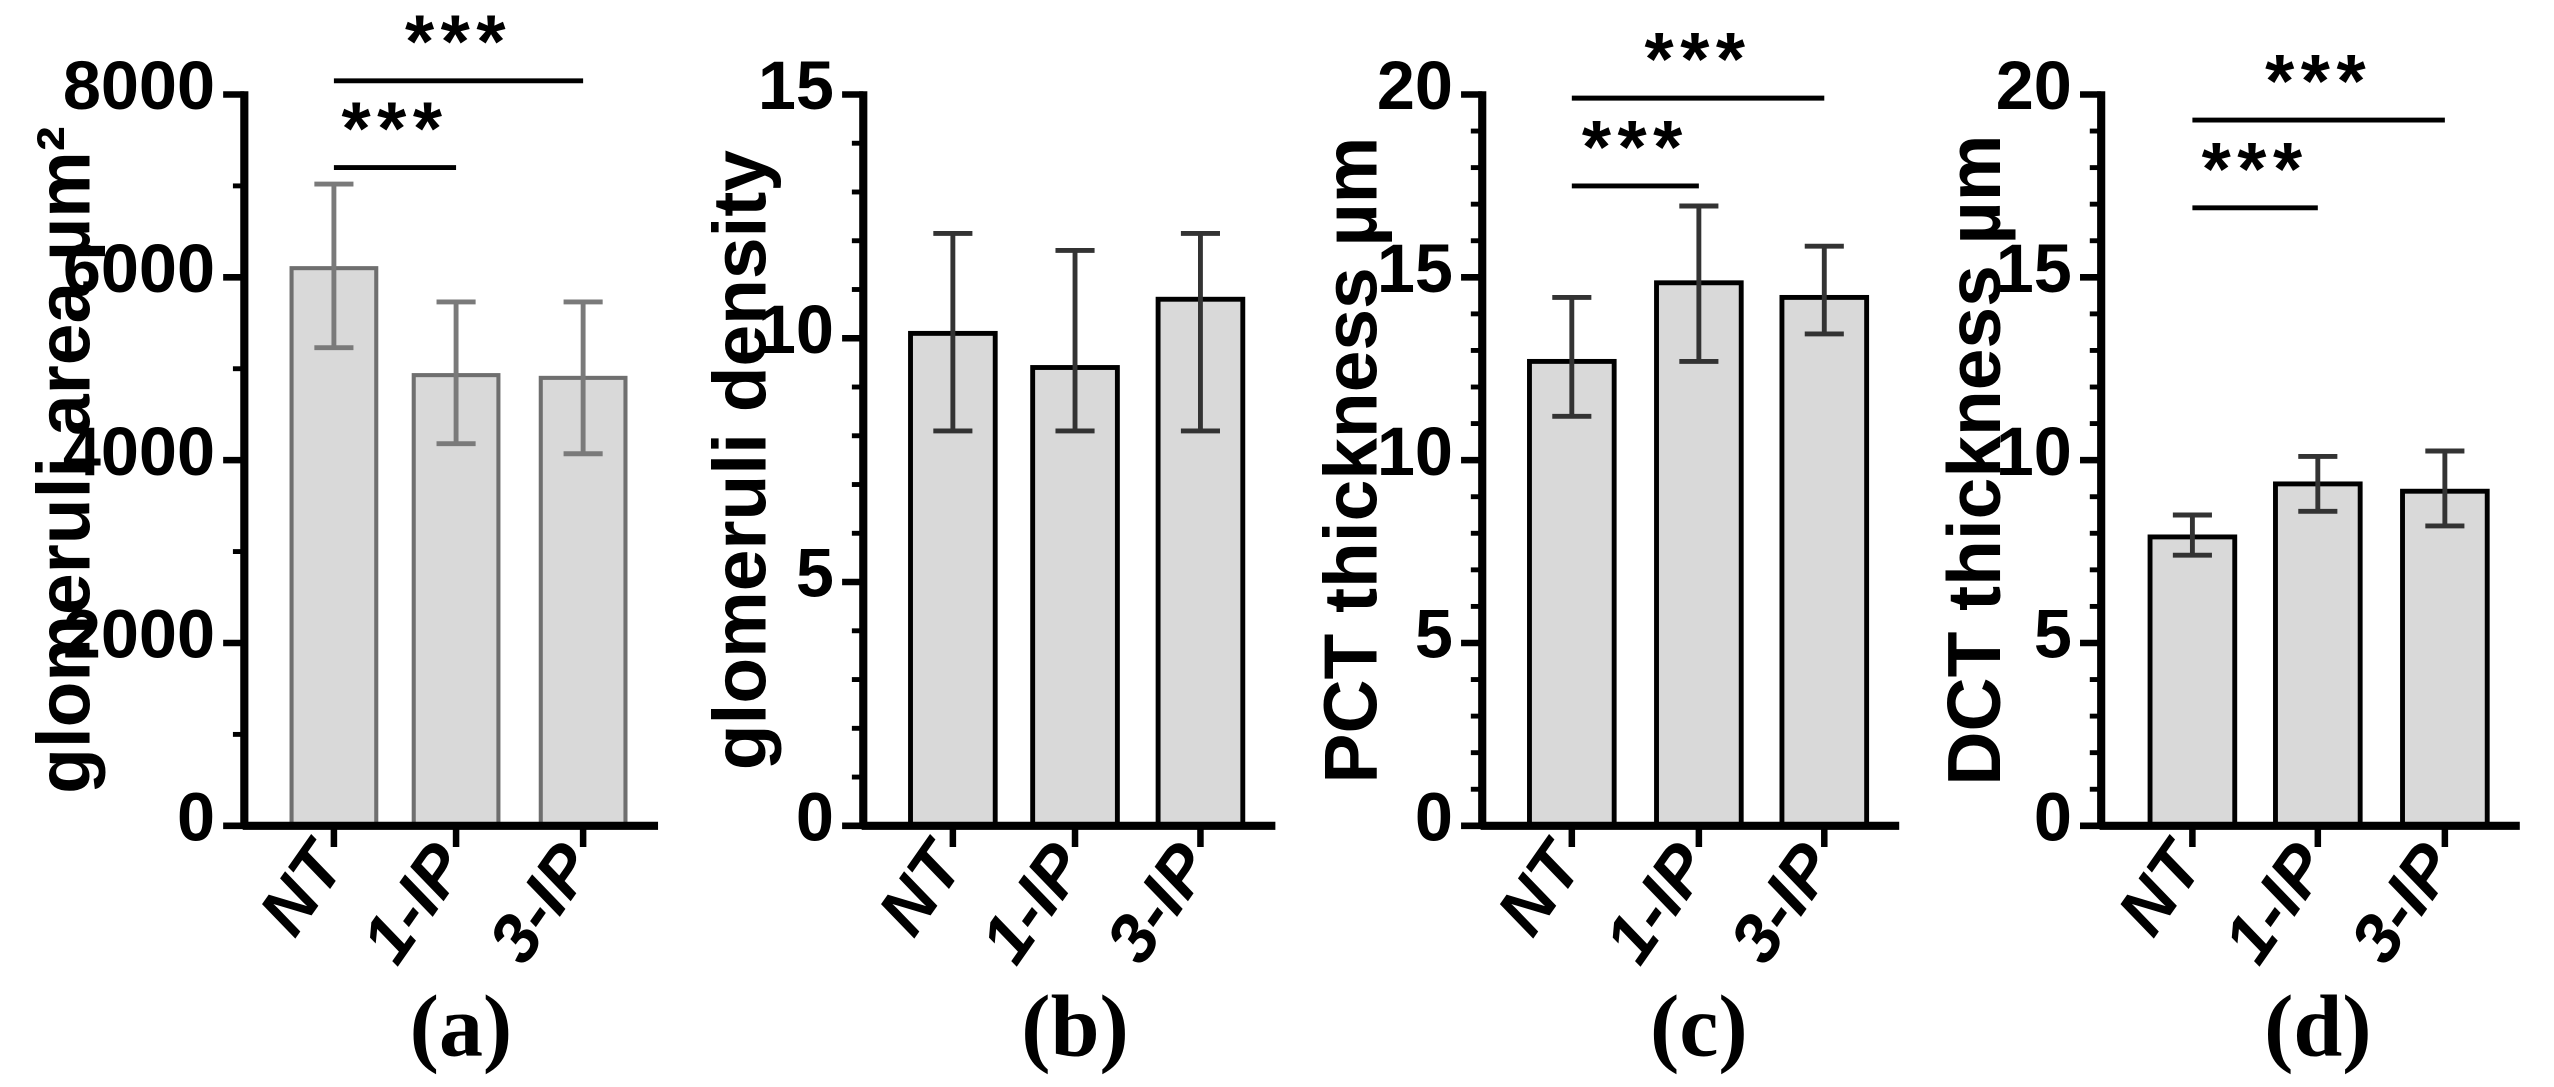 This screenshot has width=2554, height=1087. What do you see at coordinates (139, 452) in the screenshot?
I see `y-tick-label: 4000` at bounding box center [139, 452].